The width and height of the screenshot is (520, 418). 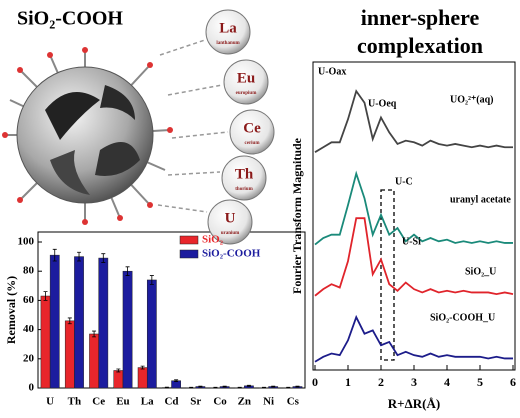 I want to click on annotation: U-C, so click(x=404, y=181).